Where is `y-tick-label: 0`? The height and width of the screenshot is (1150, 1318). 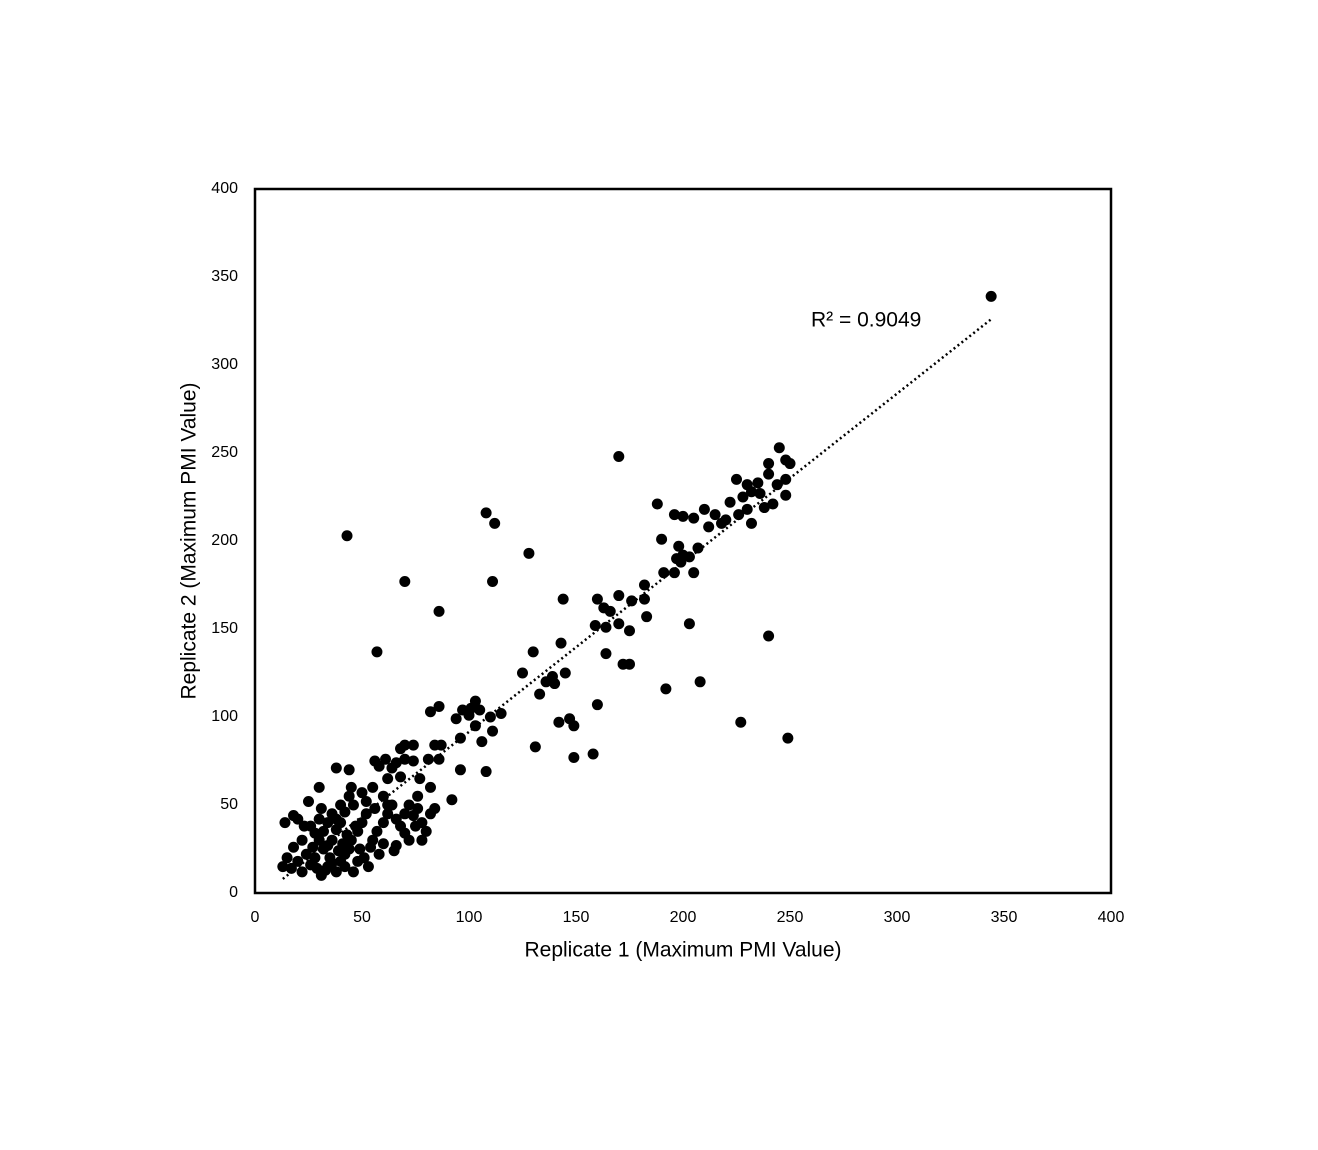
y-tick-label: 0 is located at coordinates (233, 892).